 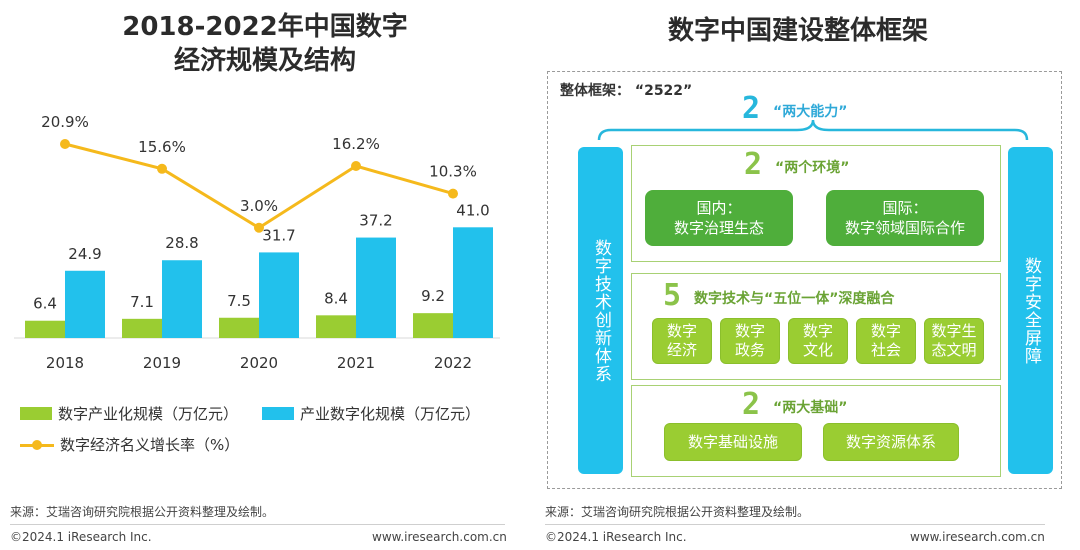 What do you see at coordinates (148, 414) in the screenshot?
I see `legend-label-industrialization: 数字产业化规模（万亿元）` at bounding box center [148, 414].